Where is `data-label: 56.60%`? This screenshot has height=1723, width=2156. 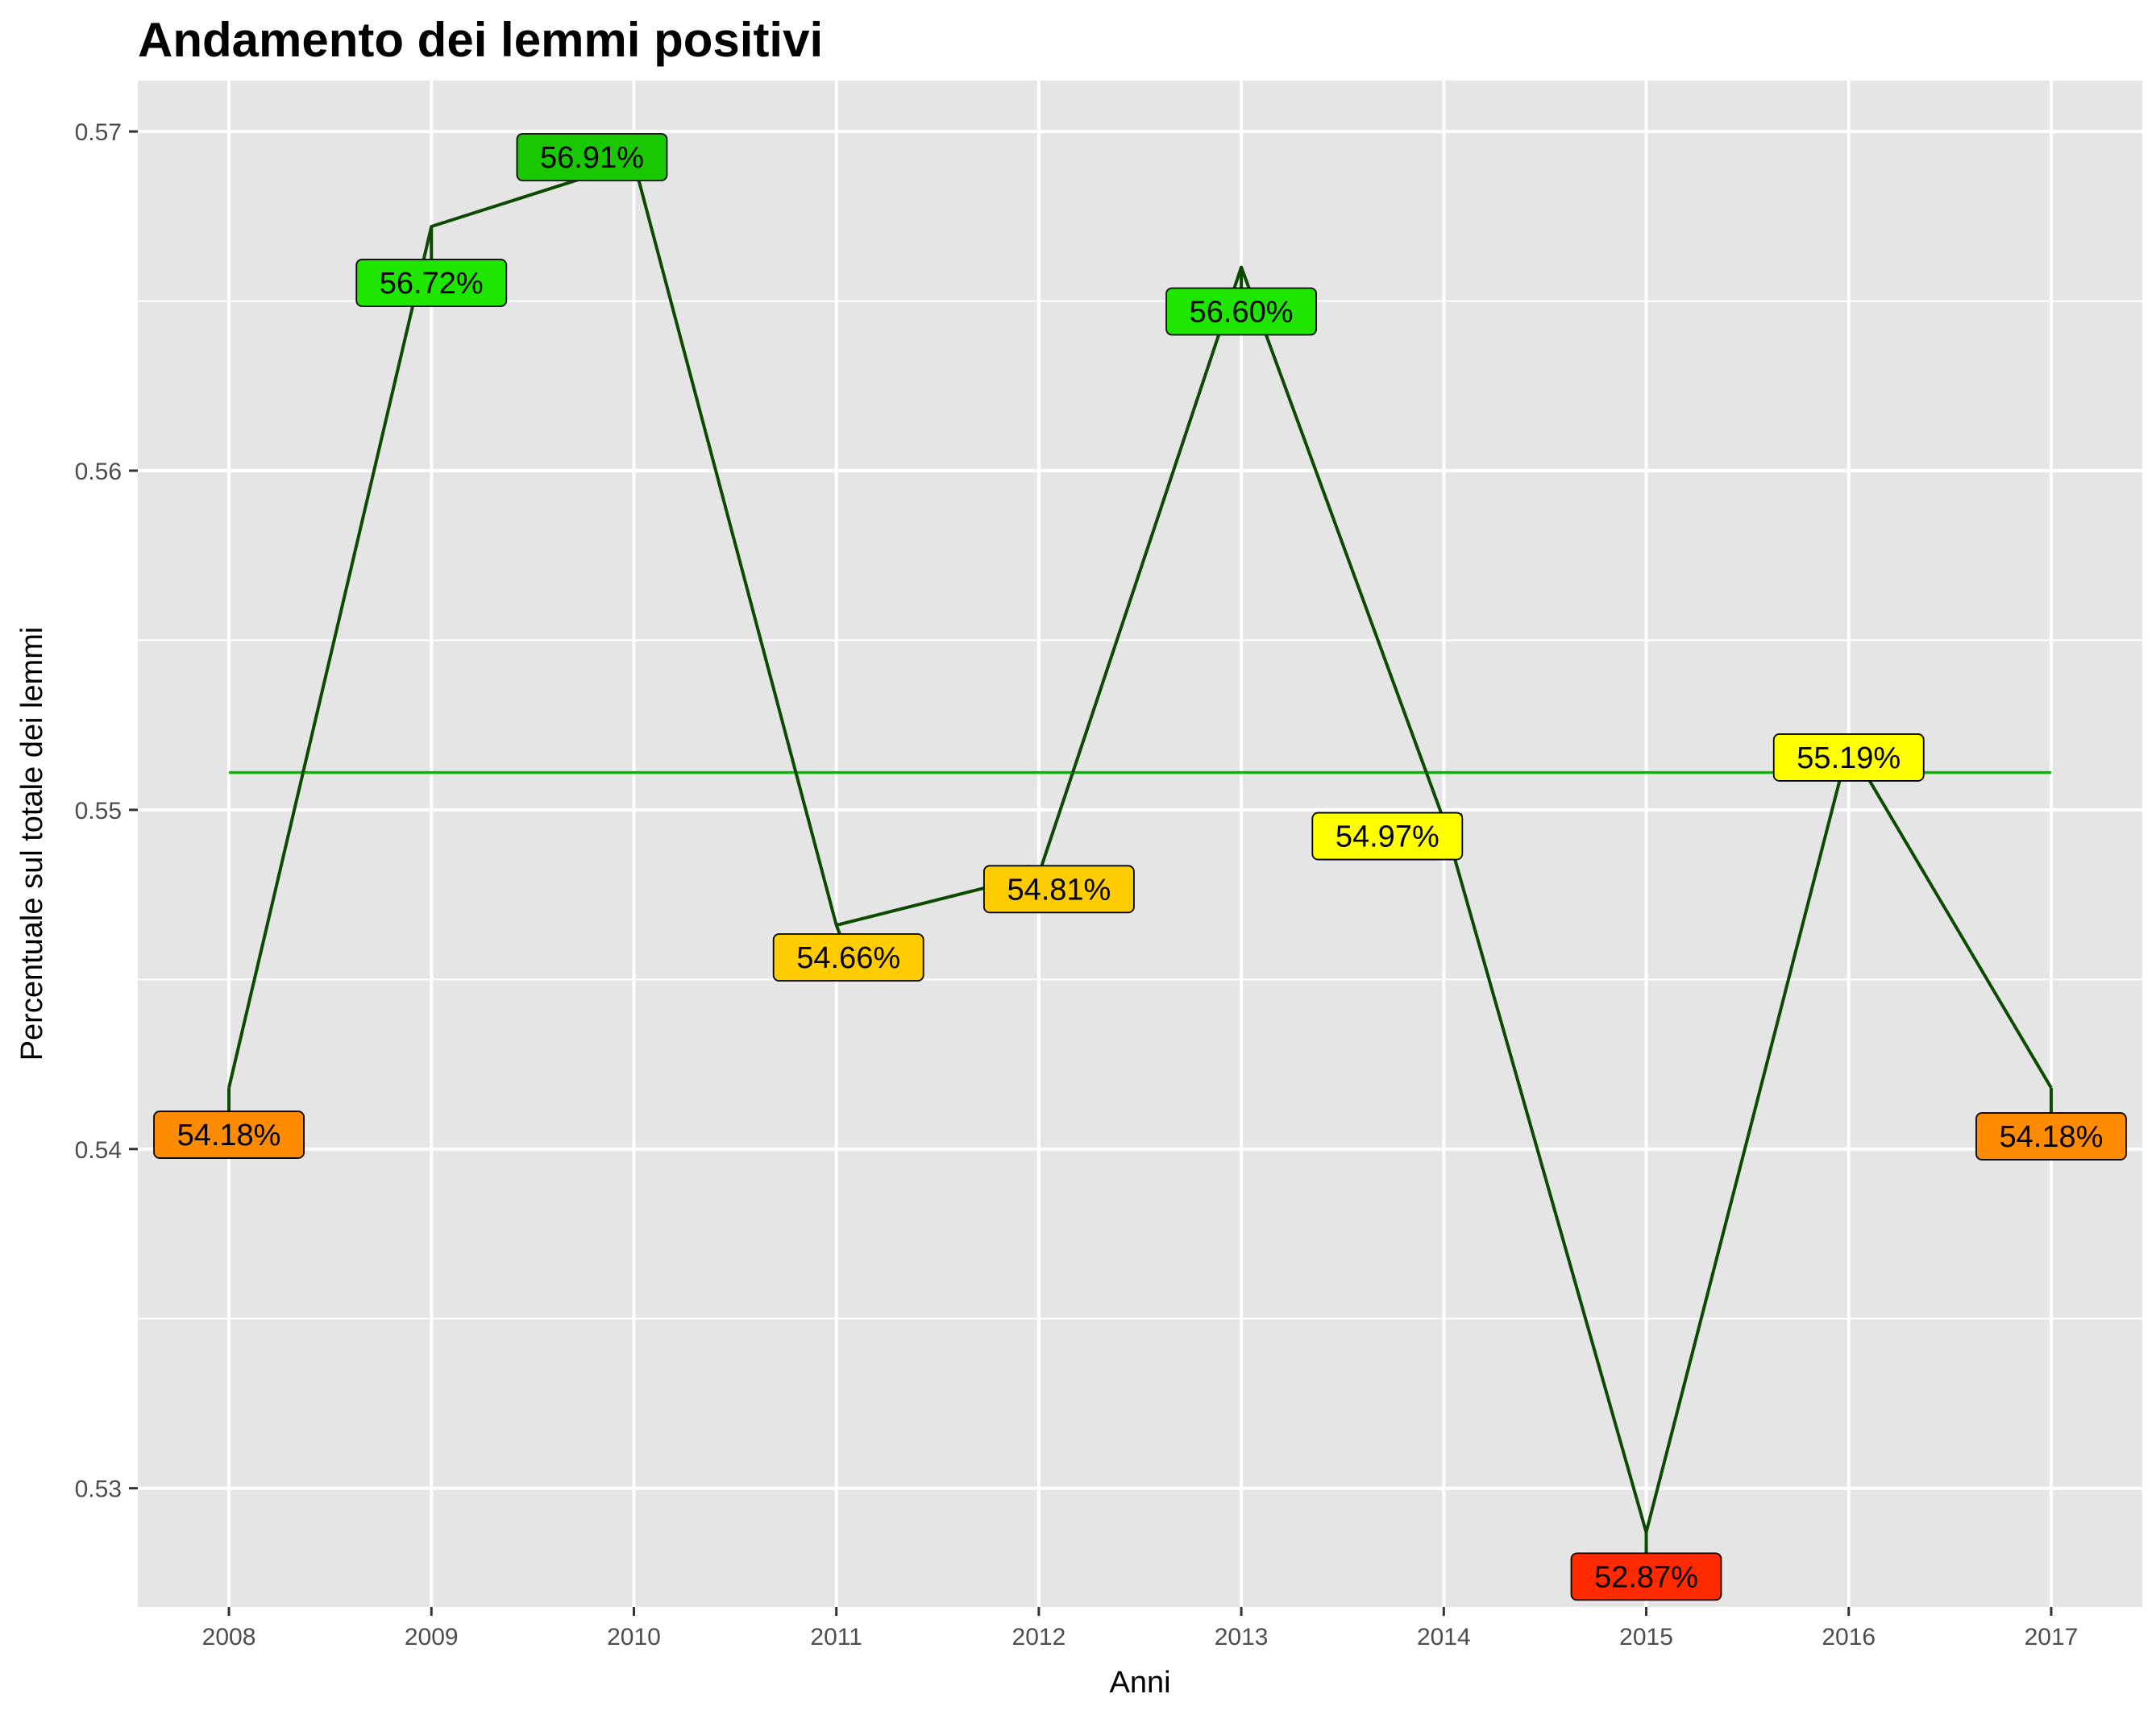
data-label: 56.60% is located at coordinates (1242, 312).